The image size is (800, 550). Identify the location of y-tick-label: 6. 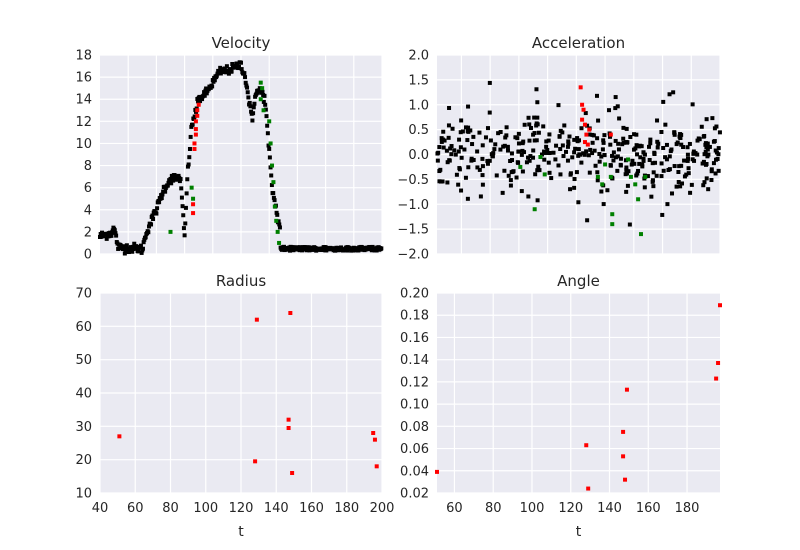
(88, 188).